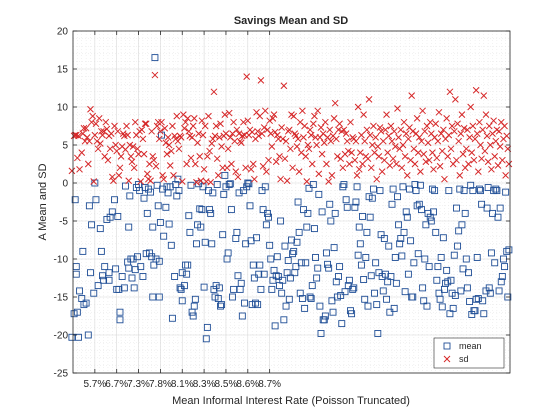  Describe the element at coordinates (470, 346) in the screenshot. I see `legend-mean-label: mean` at that location.